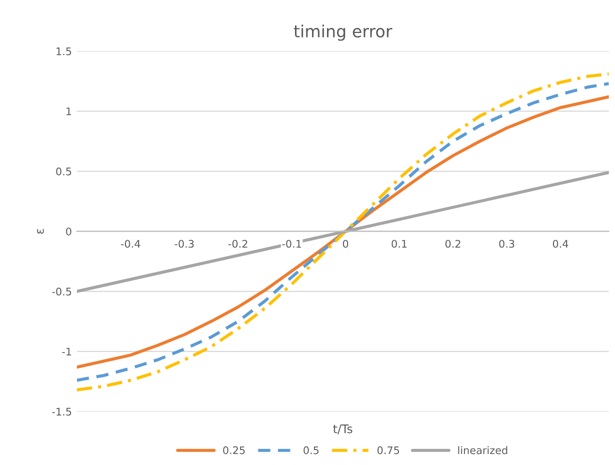 The width and height of the screenshot is (615, 465). What do you see at coordinates (184, 244) in the screenshot?
I see `x-tick-label: -0.3` at bounding box center [184, 244].